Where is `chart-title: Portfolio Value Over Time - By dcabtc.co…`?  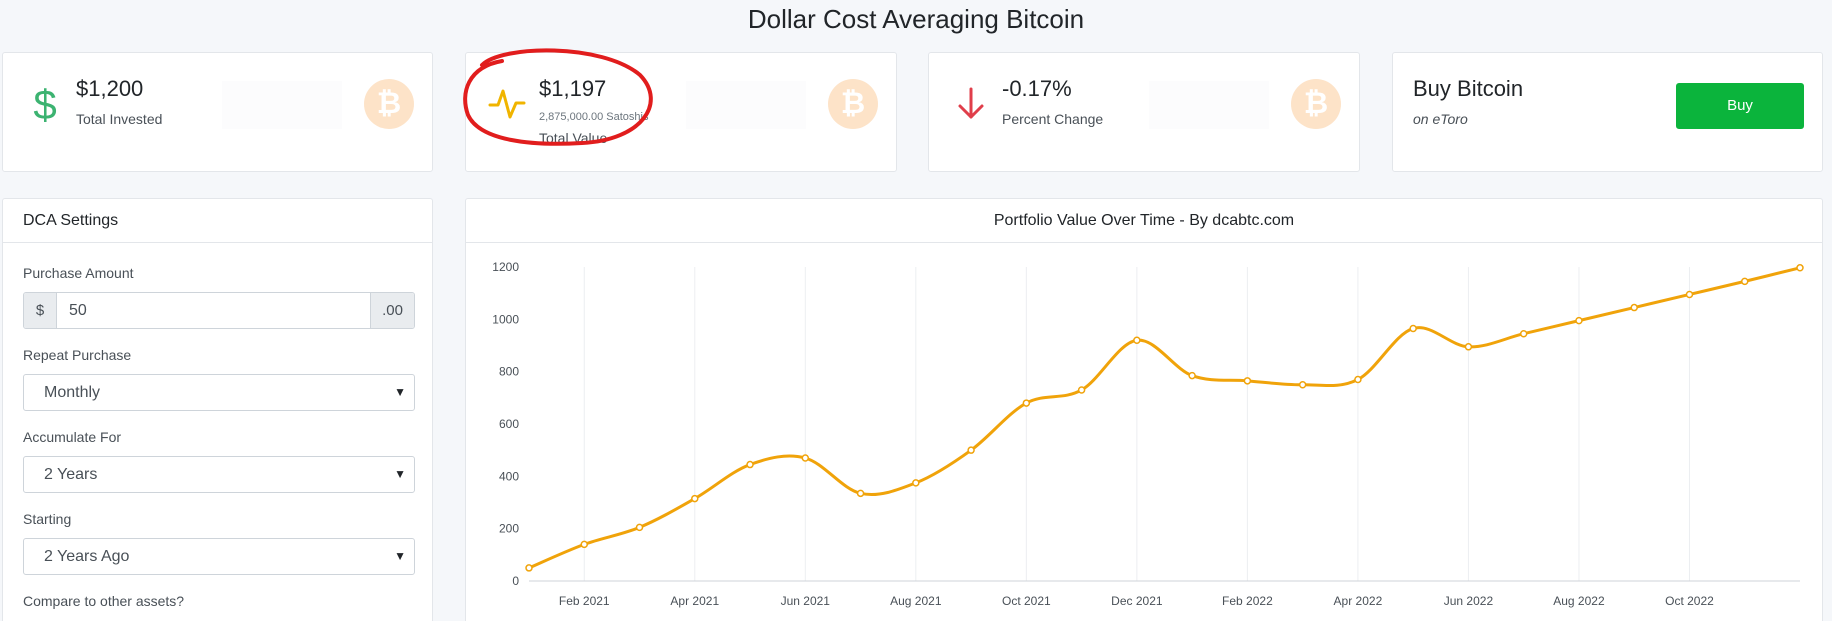 chart-title: Portfolio Value Over Time - By dcabtc.co… is located at coordinates (1144, 221).